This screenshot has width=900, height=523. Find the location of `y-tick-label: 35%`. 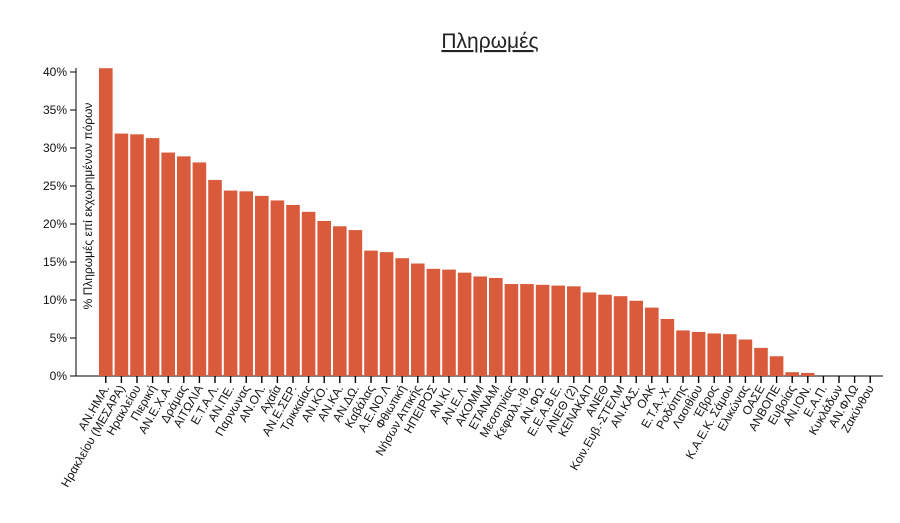

y-tick-label: 35% is located at coordinates (55, 110).